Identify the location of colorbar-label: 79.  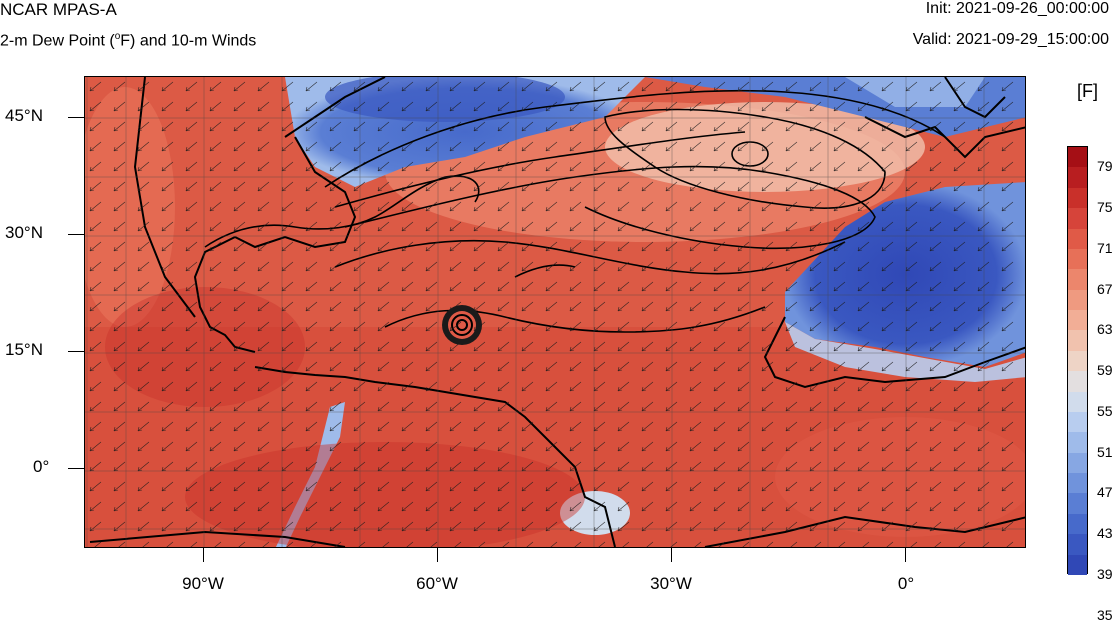
(1105, 166).